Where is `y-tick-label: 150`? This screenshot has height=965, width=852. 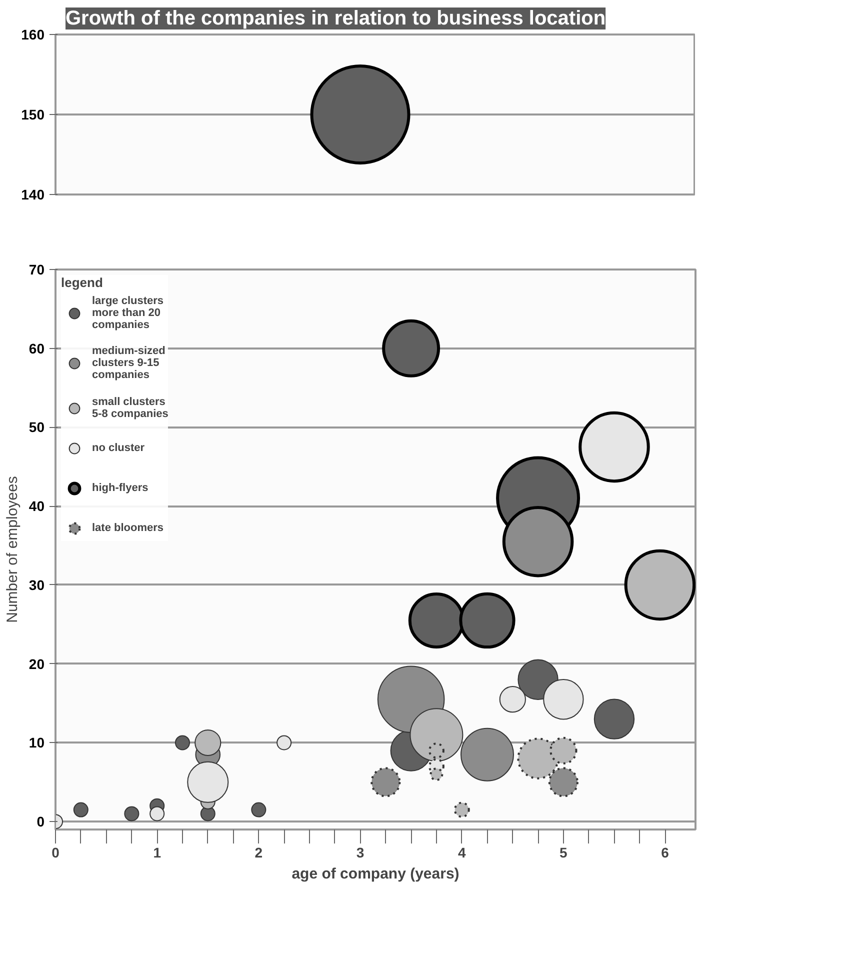
y-tick-label: 150 is located at coordinates (33, 114).